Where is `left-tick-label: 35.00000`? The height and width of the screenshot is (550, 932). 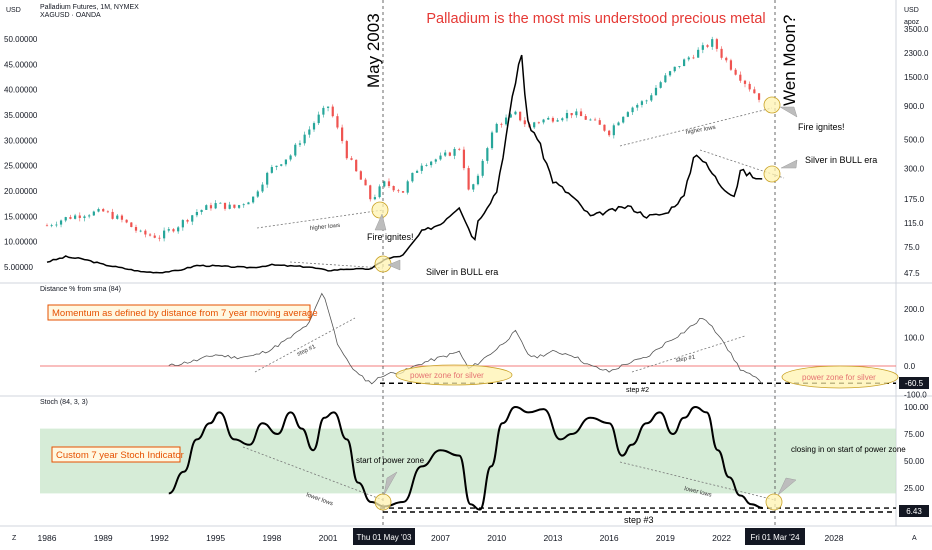
left-tick-label: 35.00000 is located at coordinates (21, 115).